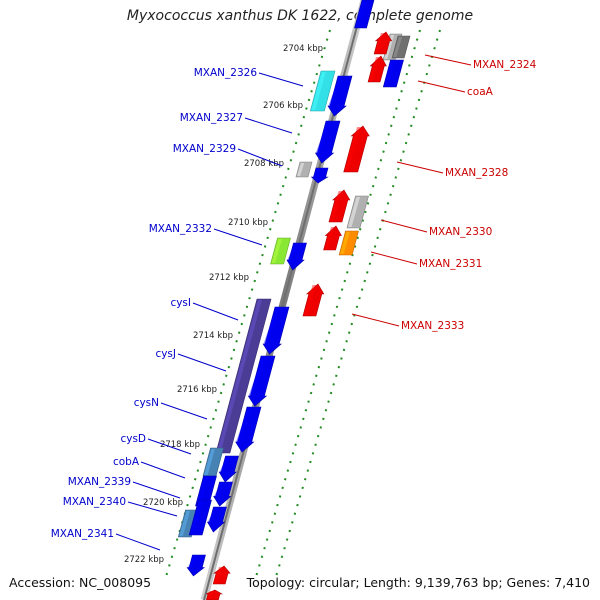 Image resolution: width=600 pixels, height=600 pixels. I want to click on MXAN_2329-gene, so click(319, 175).